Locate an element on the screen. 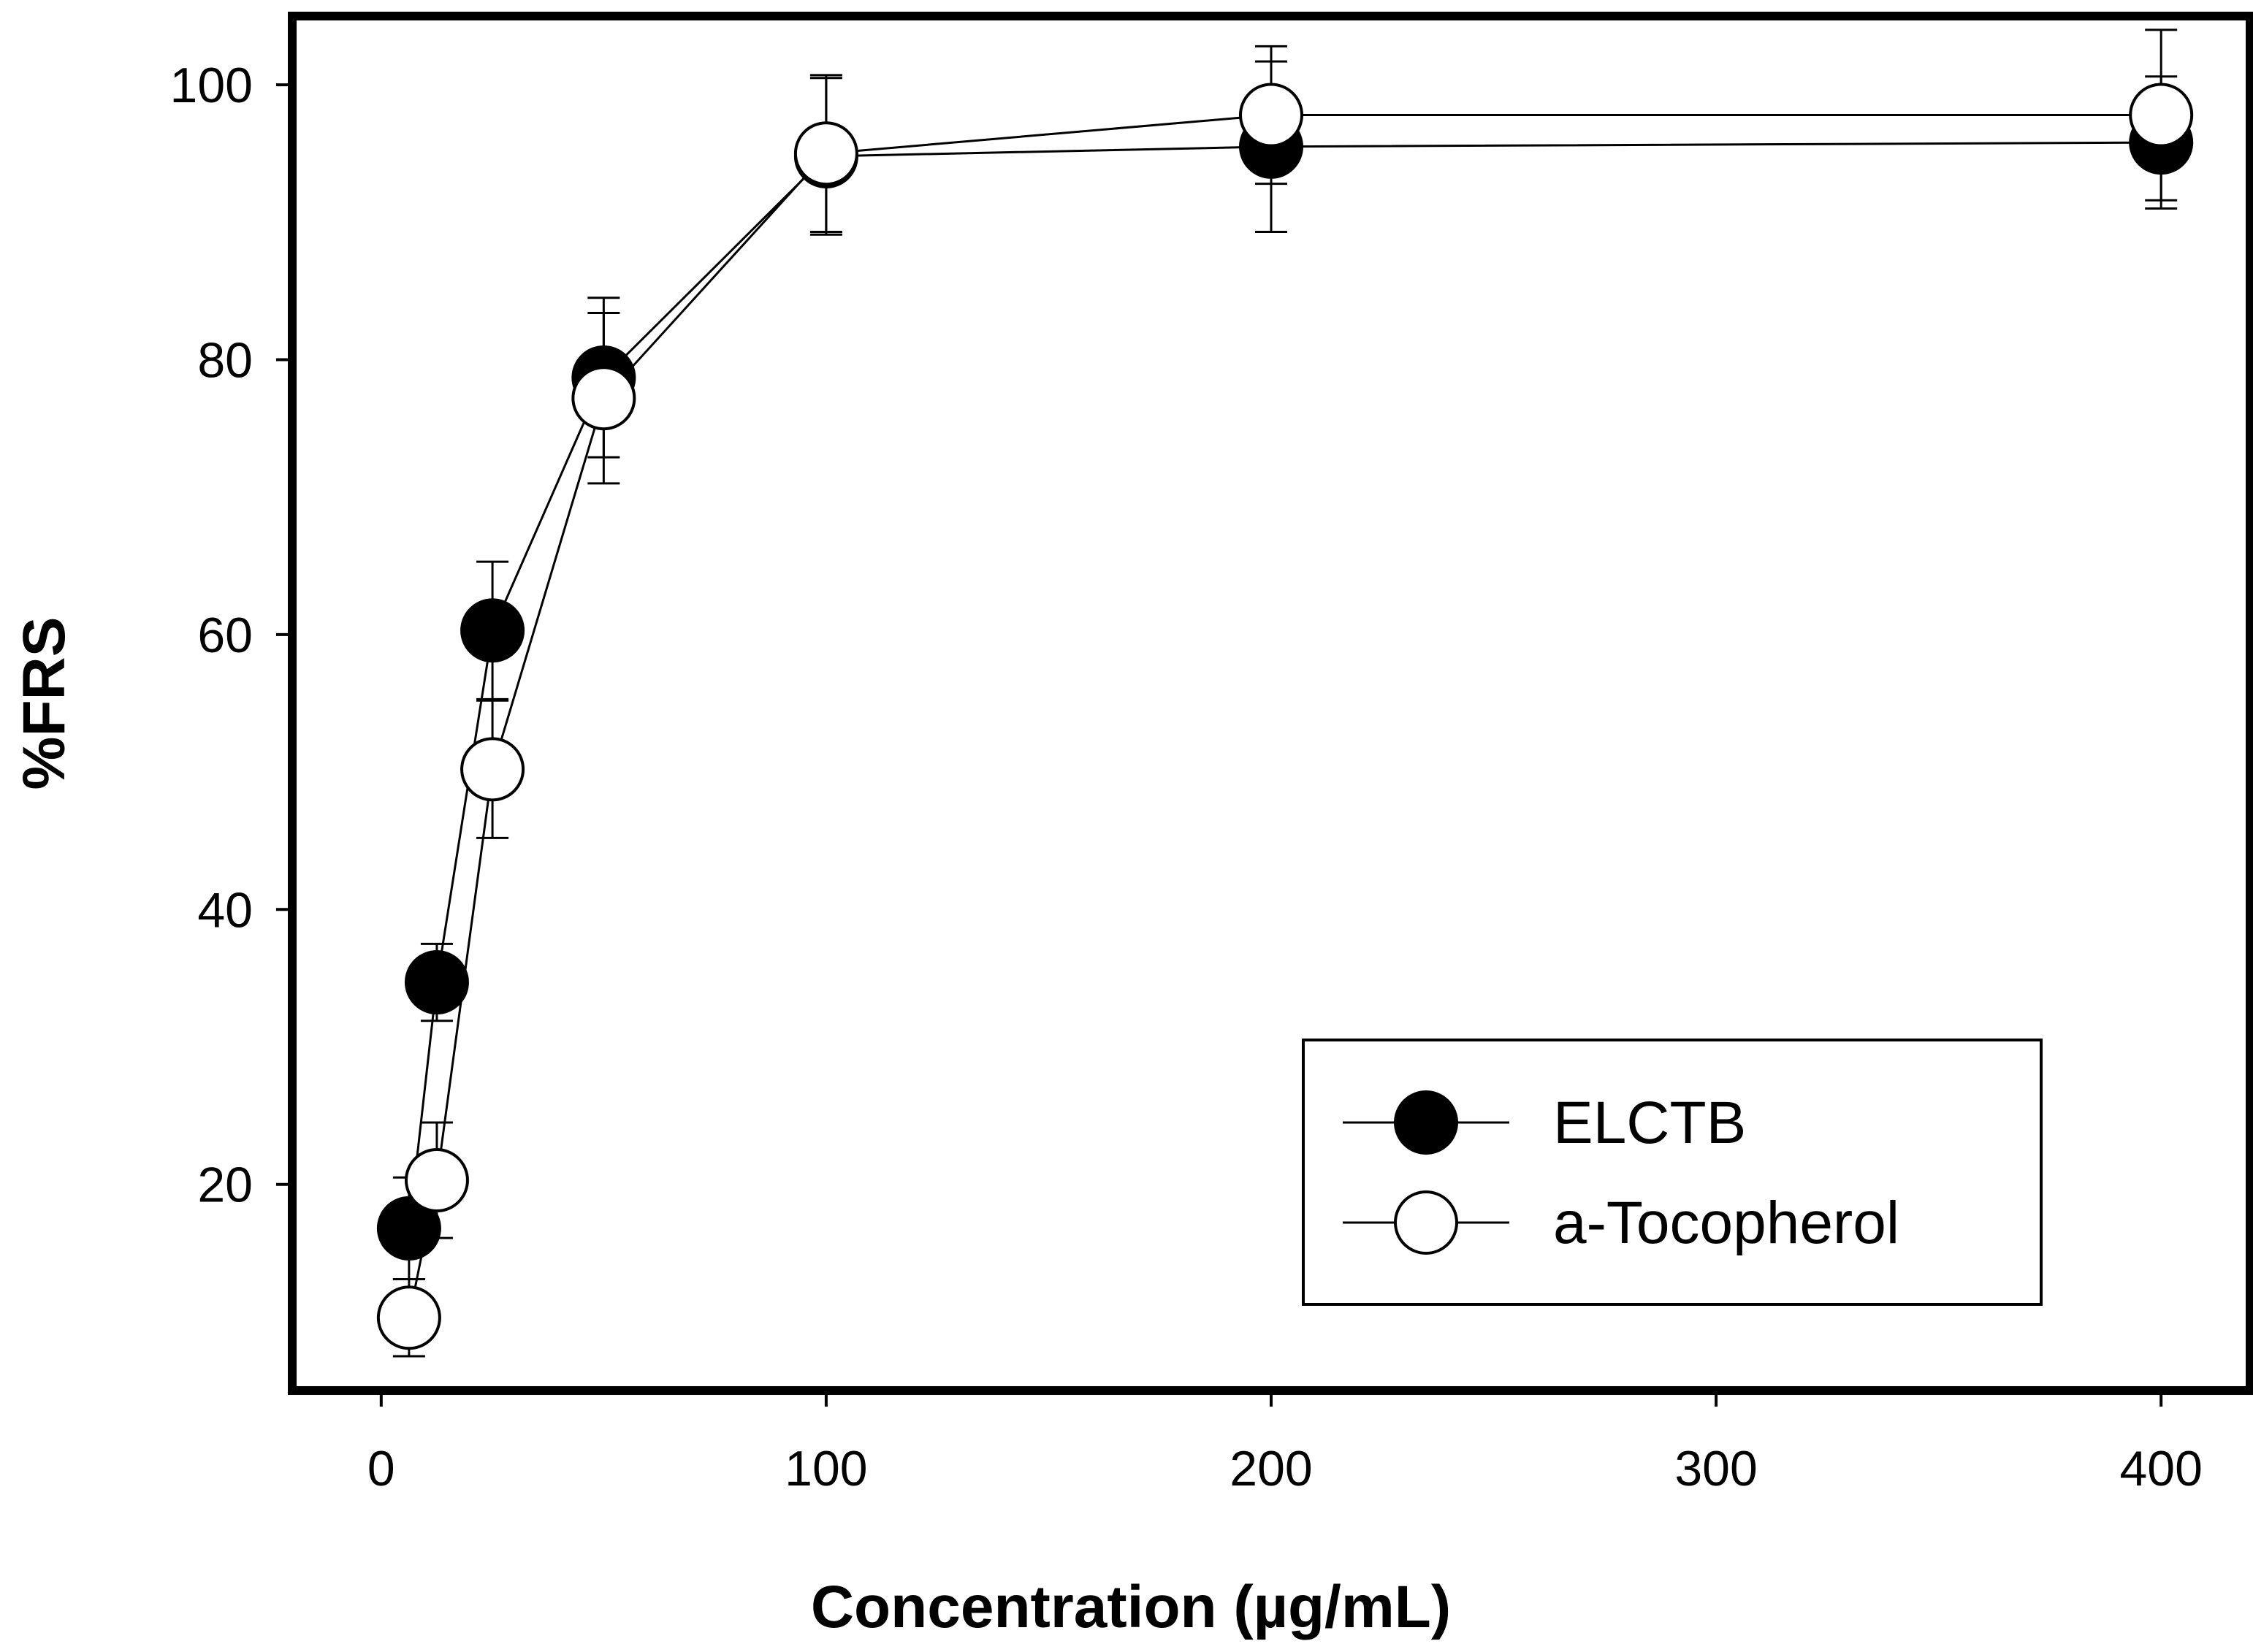 This screenshot has width=2253, height=1652. y-tick-label: 40 is located at coordinates (225, 910).